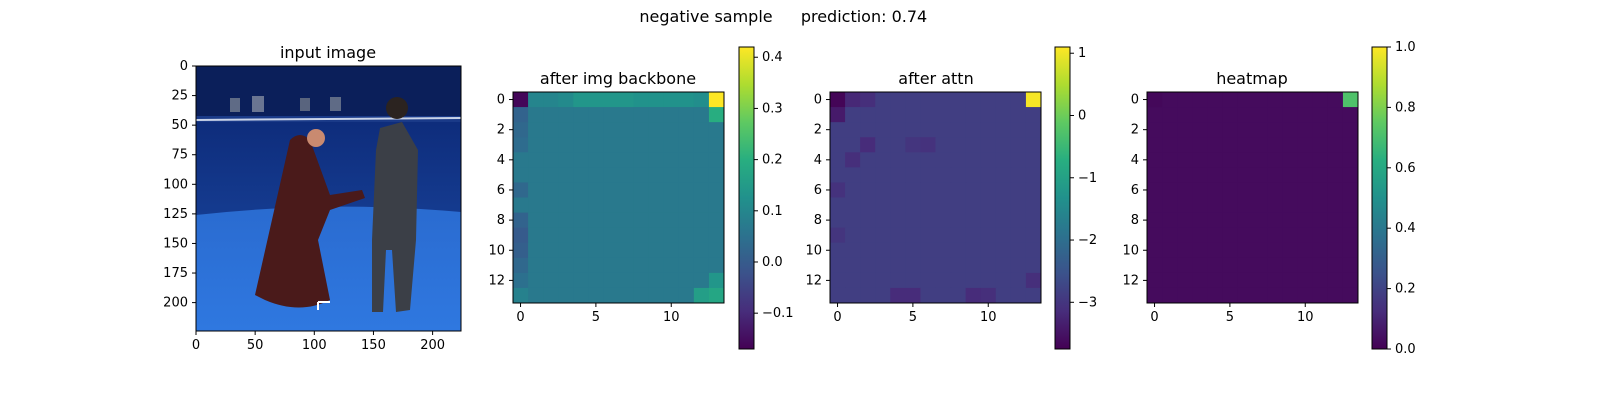  I want to click on x-tick-label: 100, so click(314, 345).